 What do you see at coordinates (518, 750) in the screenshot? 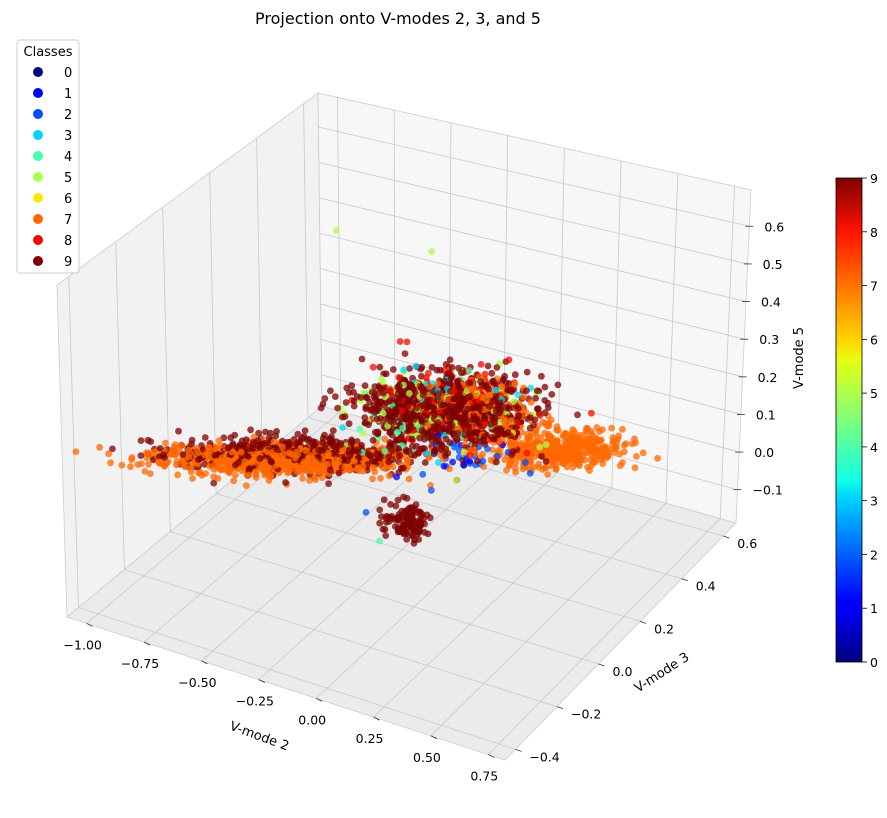
I see `y-tick-mark` at bounding box center [518, 750].